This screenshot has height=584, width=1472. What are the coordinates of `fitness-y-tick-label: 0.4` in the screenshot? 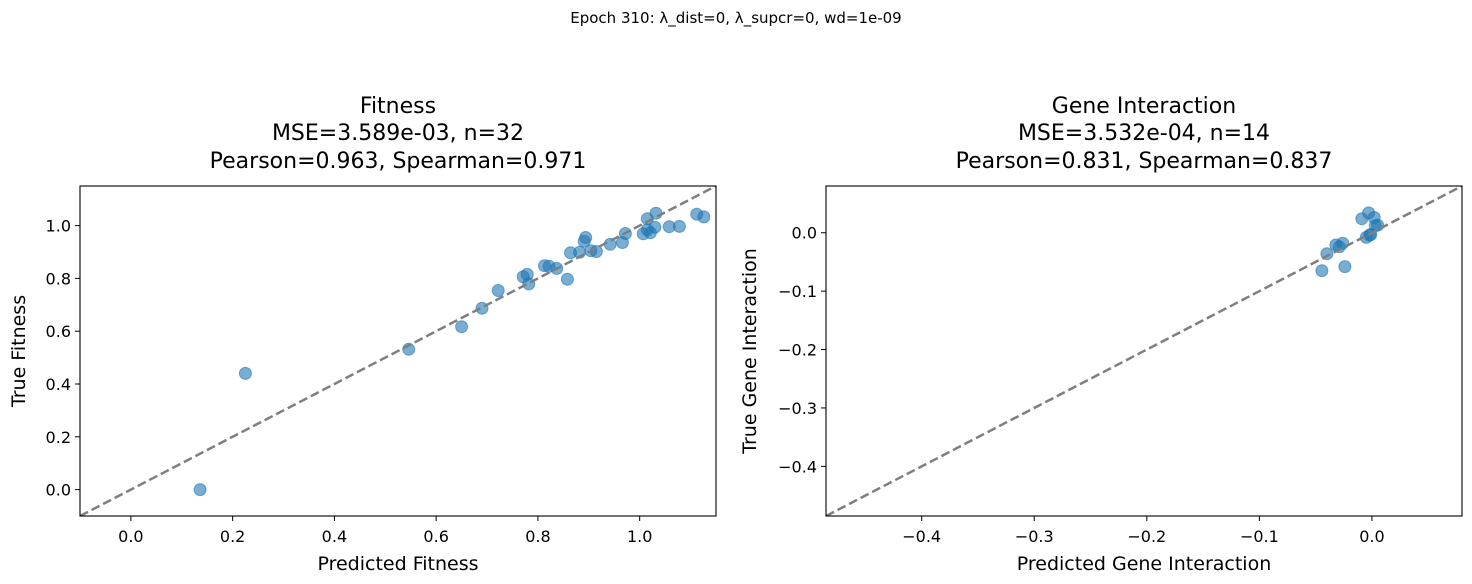 It's located at (58, 384).